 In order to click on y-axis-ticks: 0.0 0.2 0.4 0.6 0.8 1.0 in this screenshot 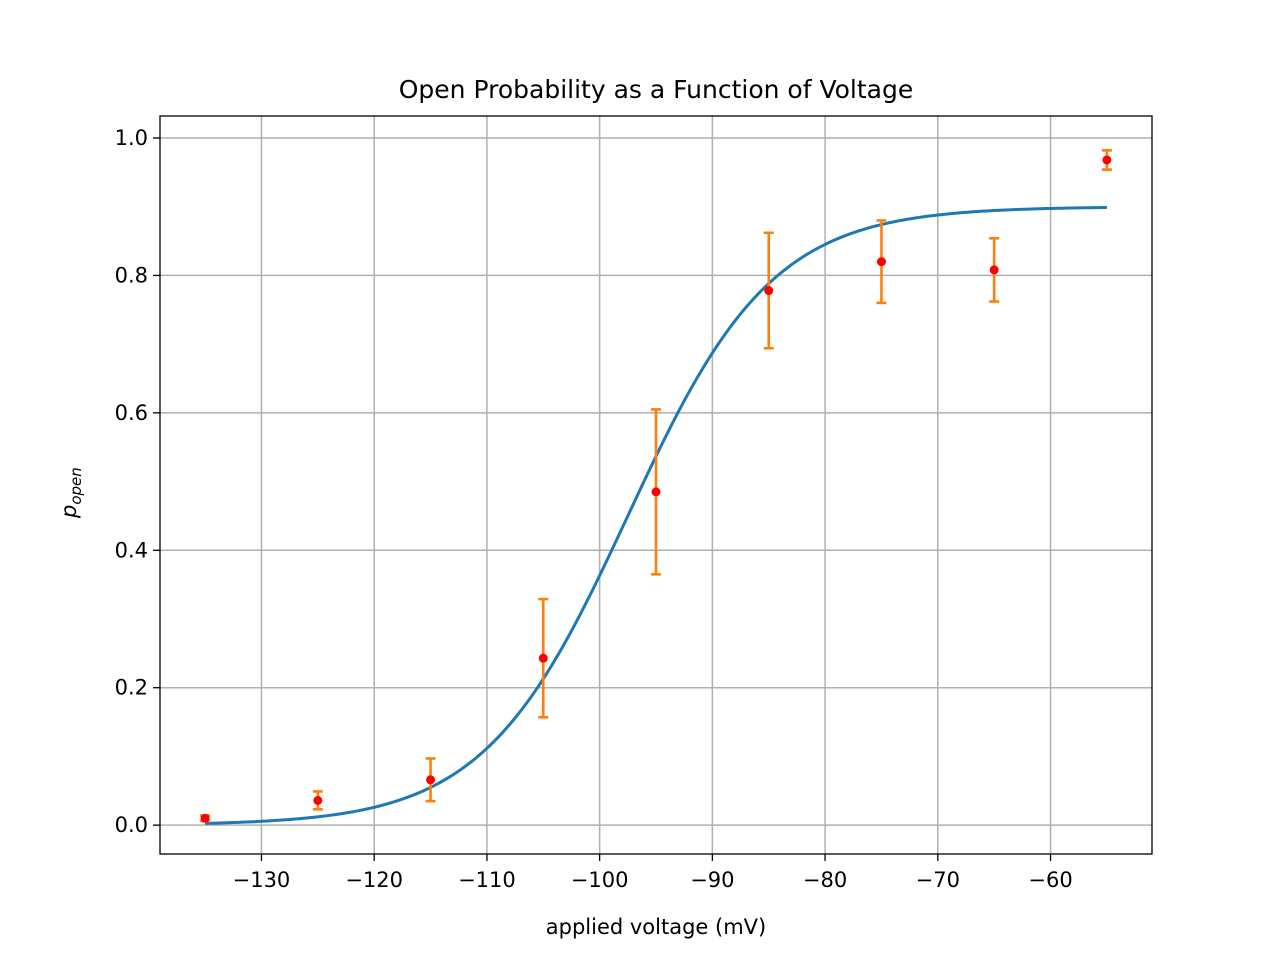, I will do `click(137, 481)`.